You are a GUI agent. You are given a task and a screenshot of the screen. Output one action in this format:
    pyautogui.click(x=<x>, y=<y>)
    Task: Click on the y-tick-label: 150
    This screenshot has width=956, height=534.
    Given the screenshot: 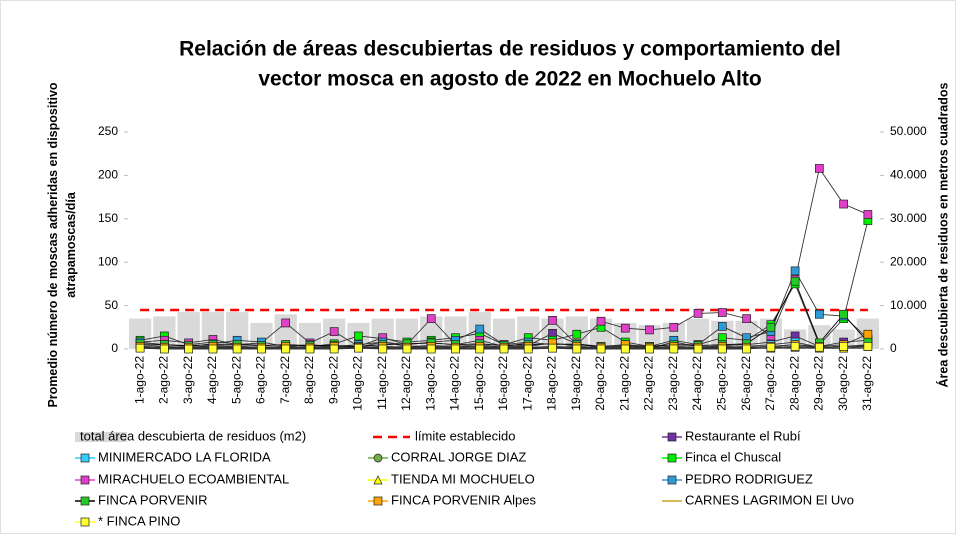 What is the action you would take?
    pyautogui.click(x=108, y=218)
    